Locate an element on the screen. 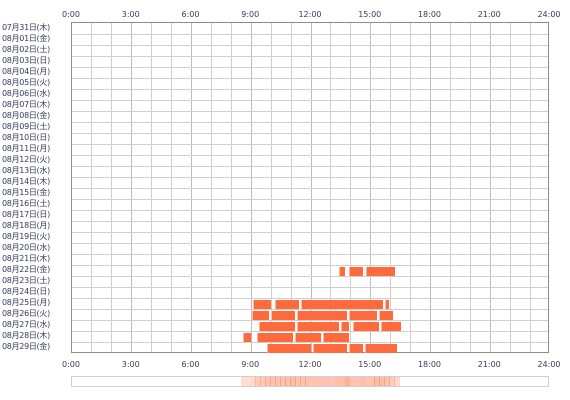 This screenshot has height=400, width=570. row-date-label: 08月17日(日) is located at coordinates (26, 215).